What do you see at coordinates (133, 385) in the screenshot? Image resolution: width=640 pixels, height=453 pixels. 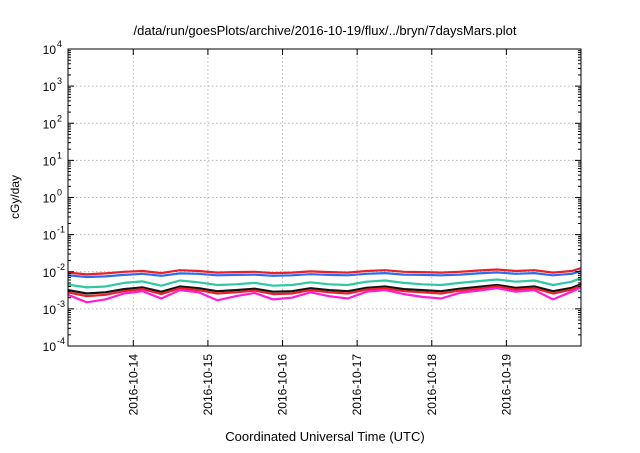 I see `x-tick-label: 2016-10-14` at bounding box center [133, 385].